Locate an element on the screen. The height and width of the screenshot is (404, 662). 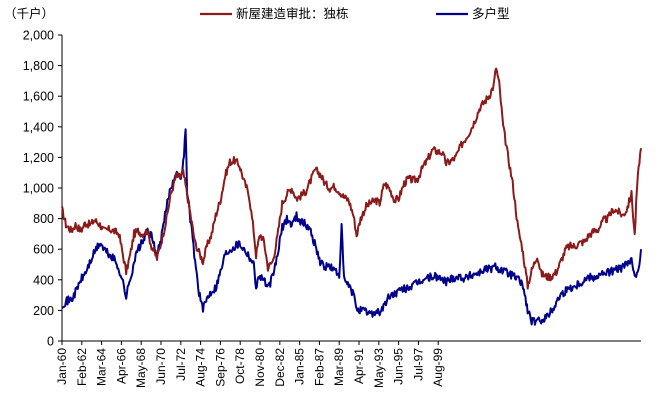
legend: 新屋建造审批：独栋 多户型 is located at coordinates (355, 13).